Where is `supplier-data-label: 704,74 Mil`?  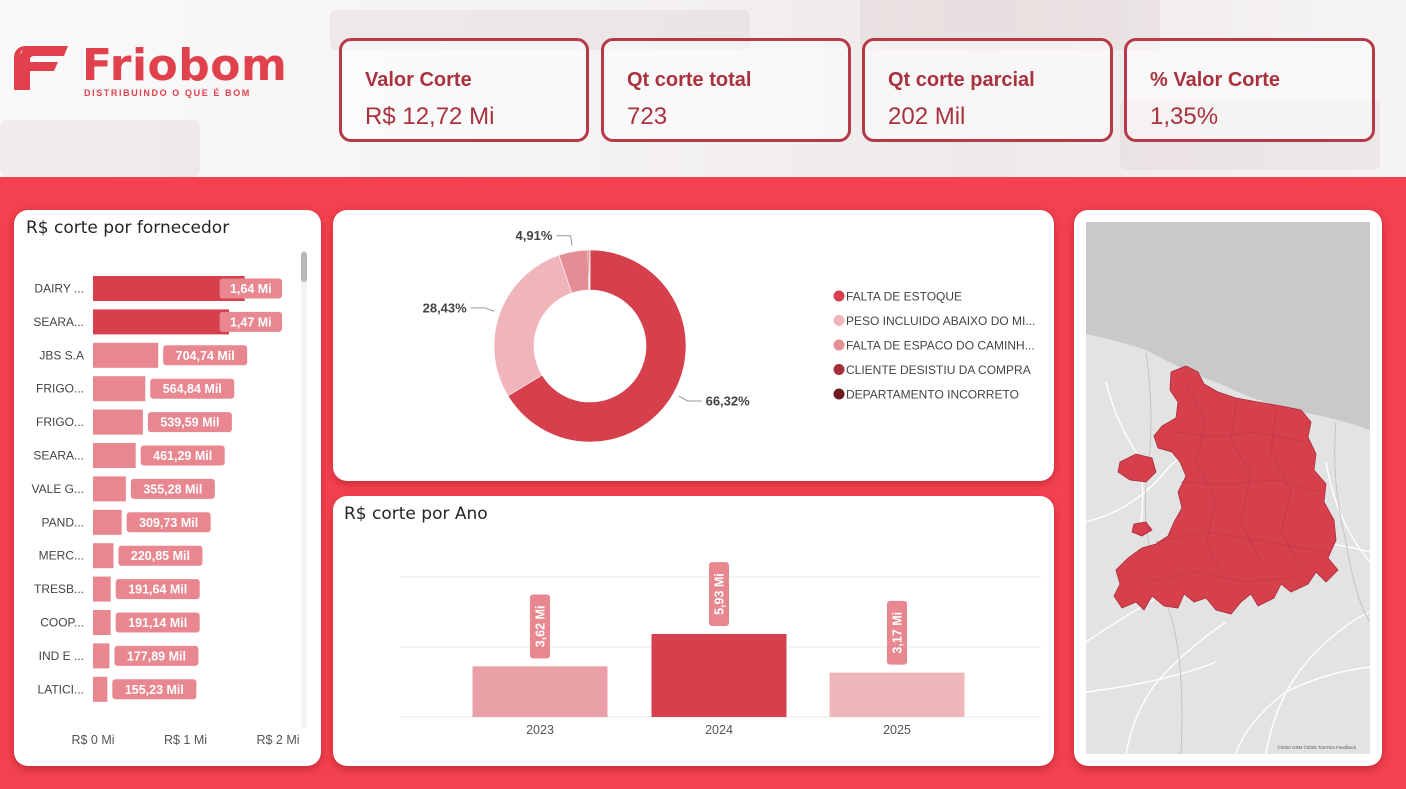 supplier-data-label: 704,74 Mil is located at coordinates (205, 356).